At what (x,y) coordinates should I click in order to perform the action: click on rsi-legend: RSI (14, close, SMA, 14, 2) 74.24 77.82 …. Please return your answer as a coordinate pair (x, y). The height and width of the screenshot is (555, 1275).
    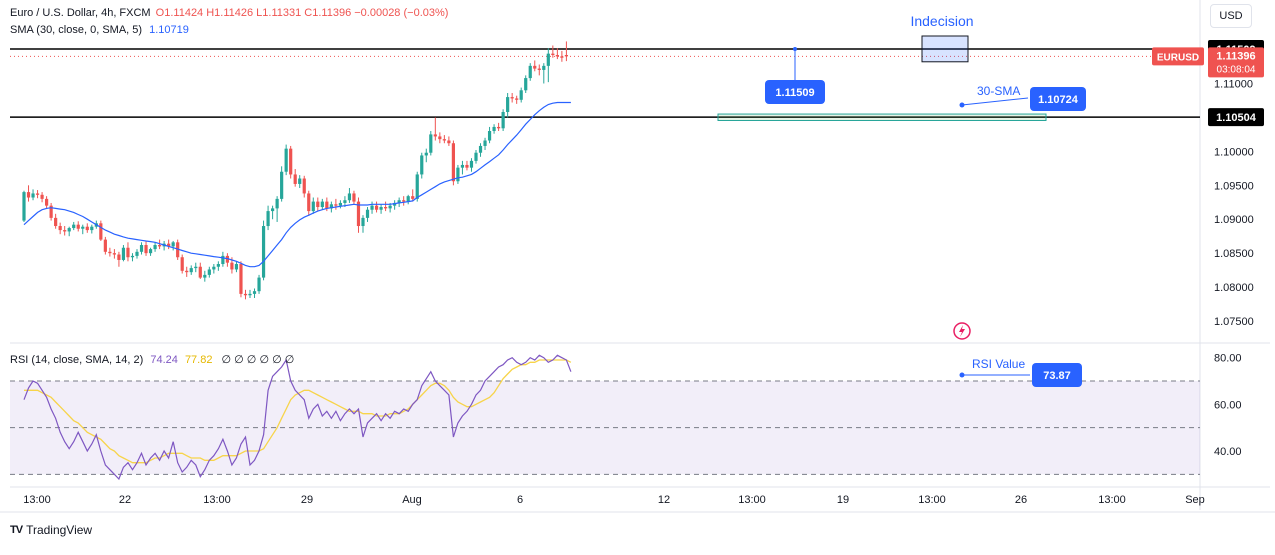
    Looking at the image, I should click on (152, 359).